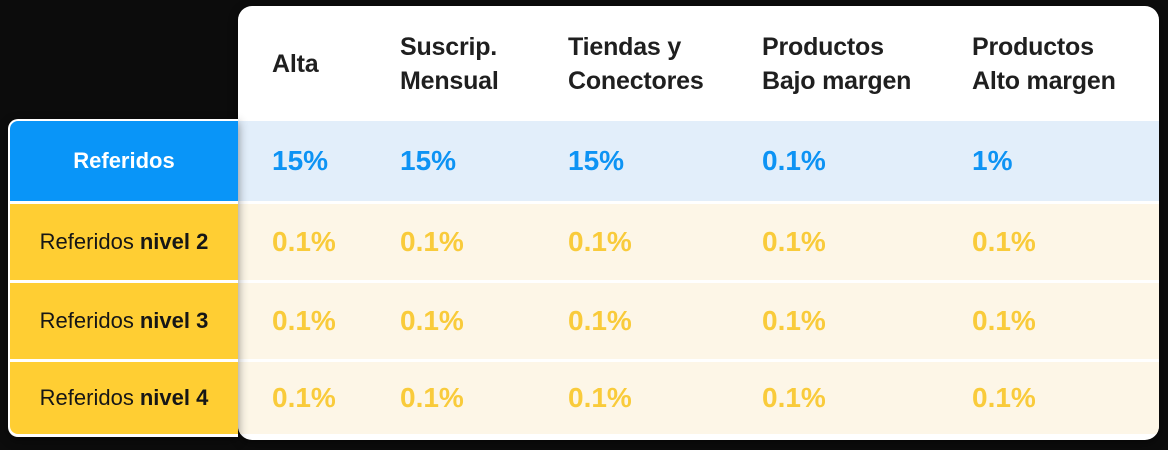 This screenshot has width=1168, height=450. Describe the element at coordinates (837, 80) in the screenshot. I see `column-header-line: Bajo margen` at that location.